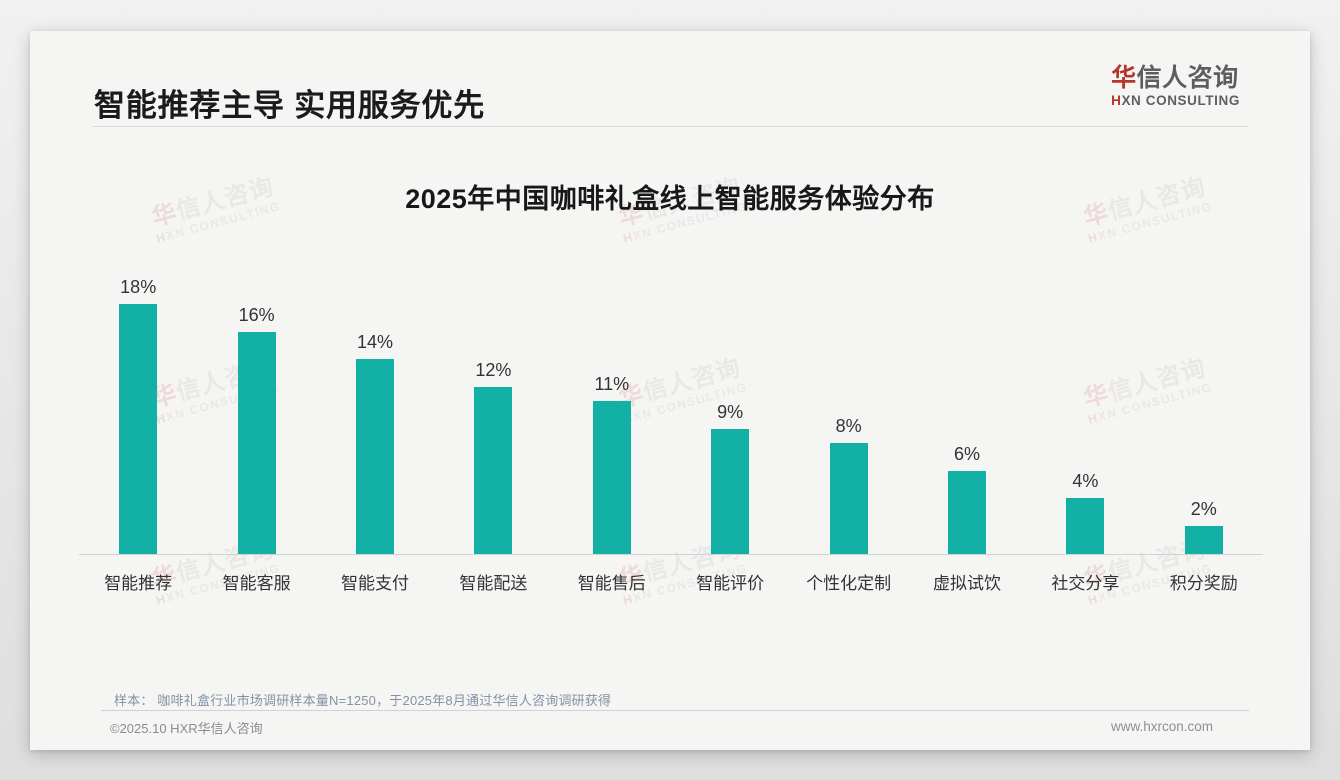  What do you see at coordinates (848, 426) in the screenshot?
I see `bar-value-label: 8%` at bounding box center [848, 426].